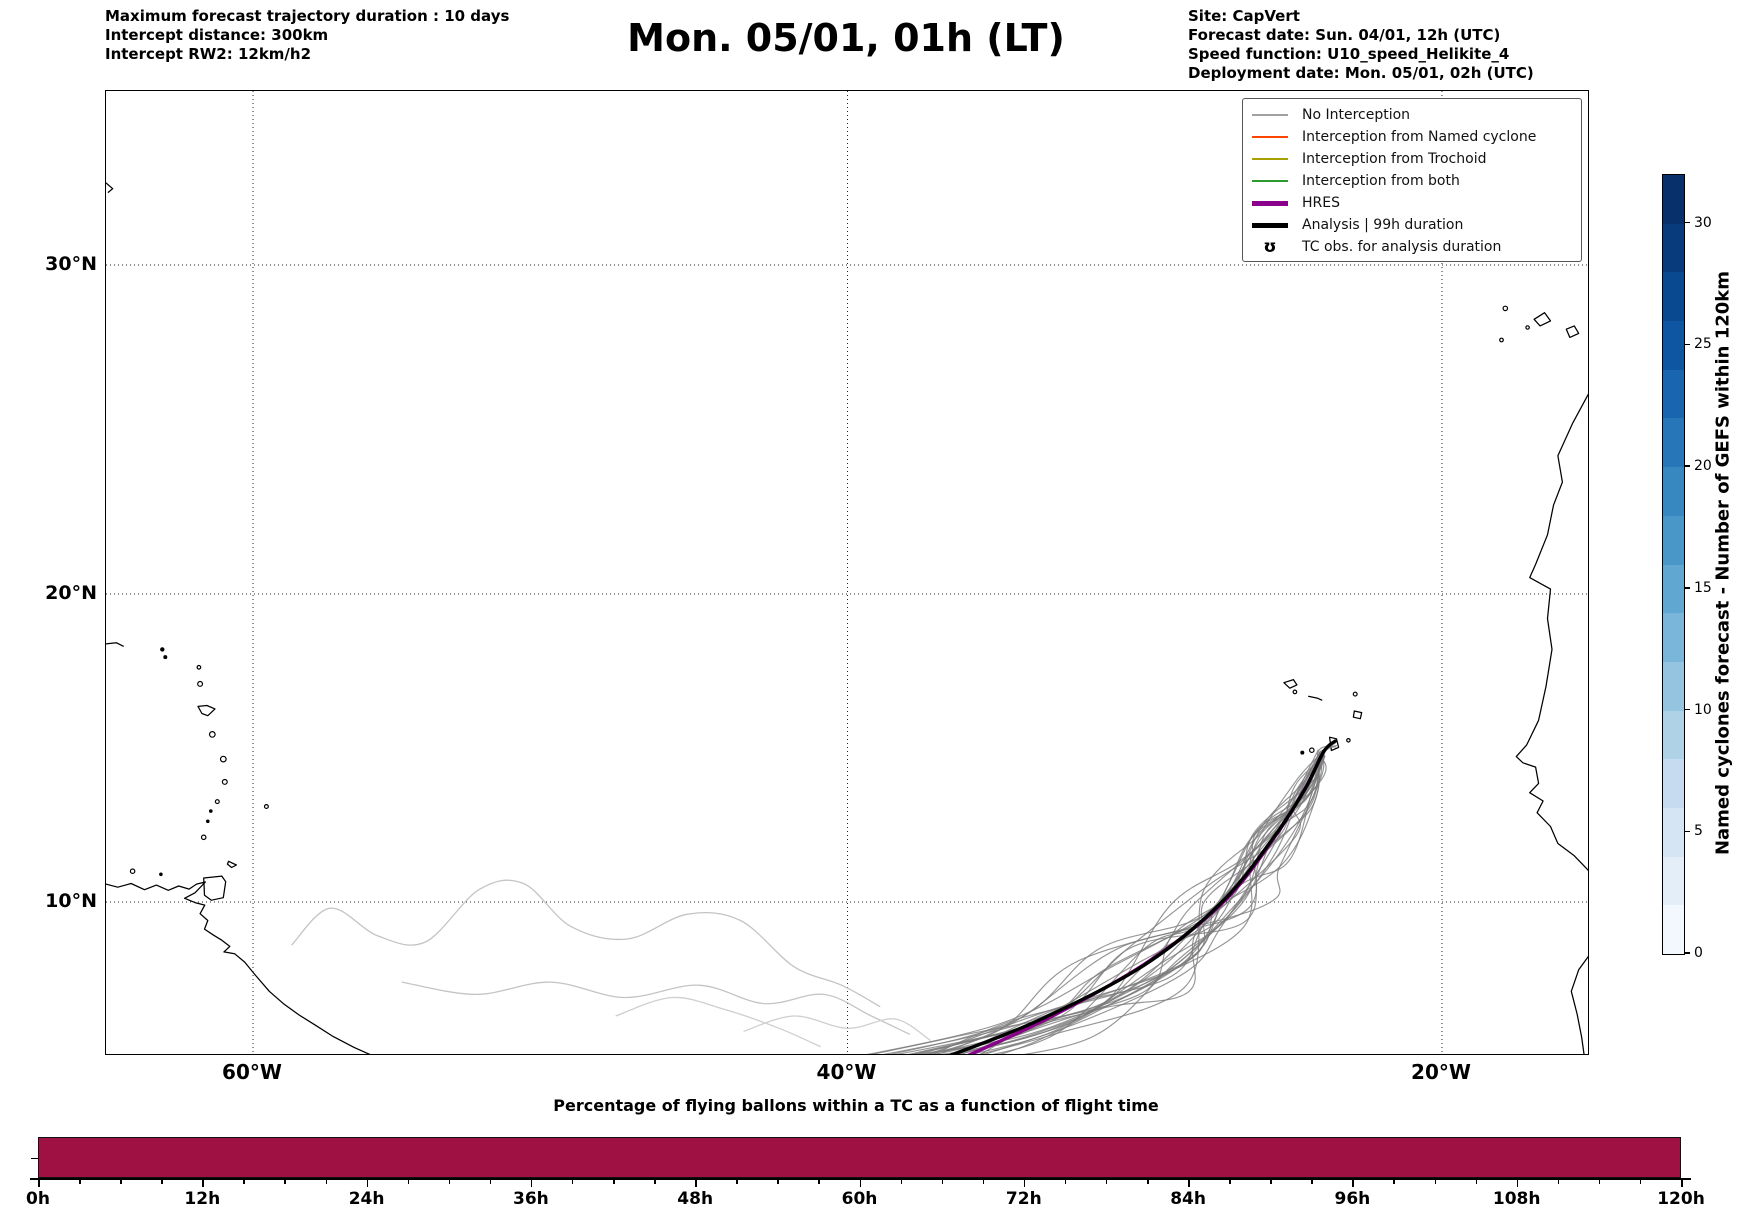  Describe the element at coordinates (38, 1199) in the screenshot. I see `bottom-tick-label: 0h` at that location.